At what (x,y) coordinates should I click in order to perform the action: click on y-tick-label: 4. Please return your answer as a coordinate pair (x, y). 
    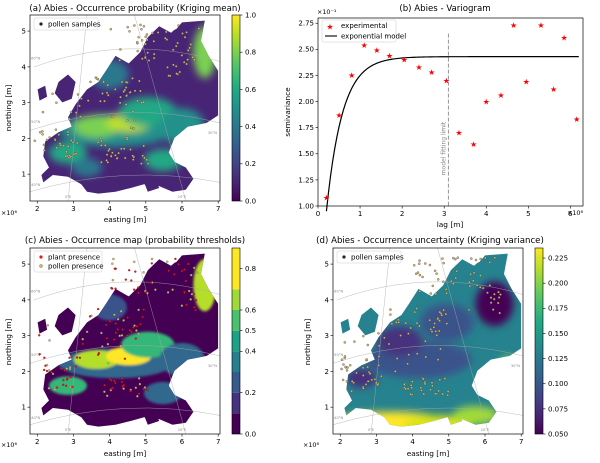
    Looking at the image, I should click on (327, 300).